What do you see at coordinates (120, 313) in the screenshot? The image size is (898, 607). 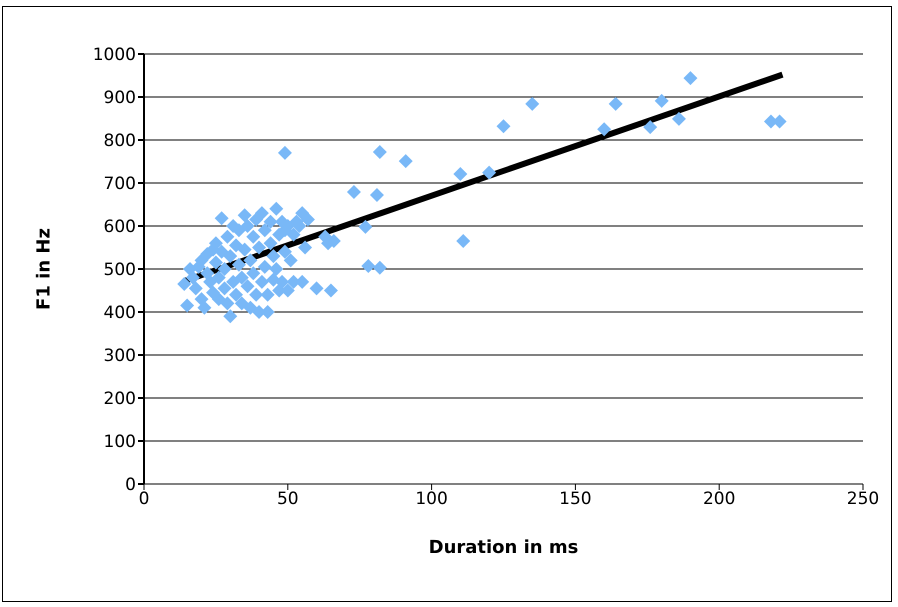 I see `y-tick-label: 400` at bounding box center [120, 313].